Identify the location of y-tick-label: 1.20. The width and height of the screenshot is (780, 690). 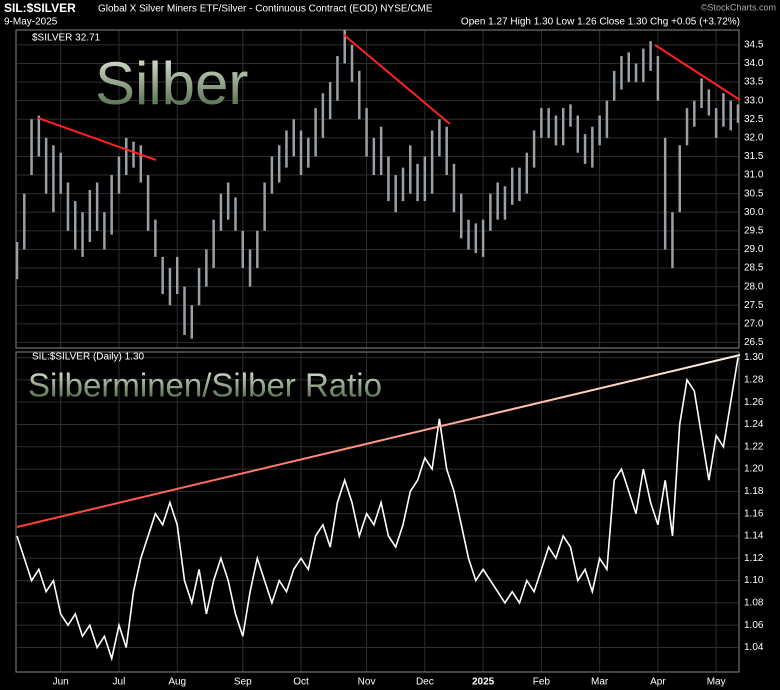
(754, 469).